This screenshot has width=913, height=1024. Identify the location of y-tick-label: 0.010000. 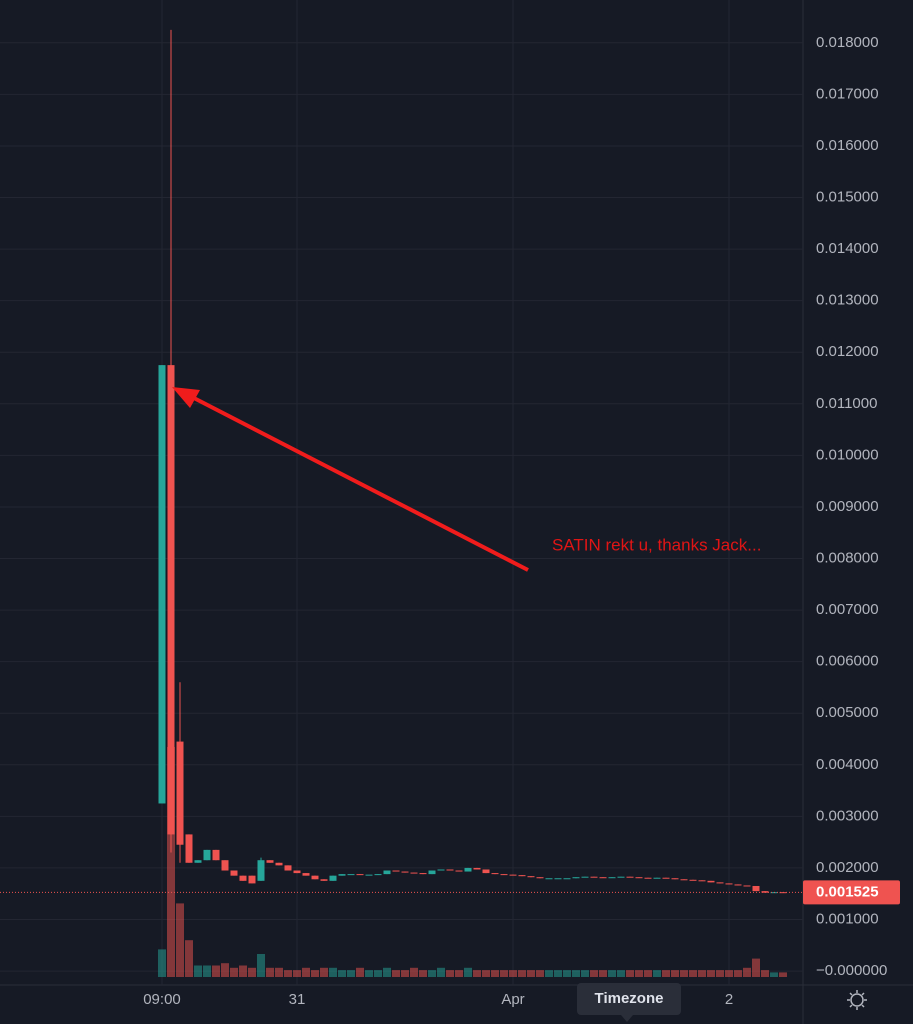
(847, 454).